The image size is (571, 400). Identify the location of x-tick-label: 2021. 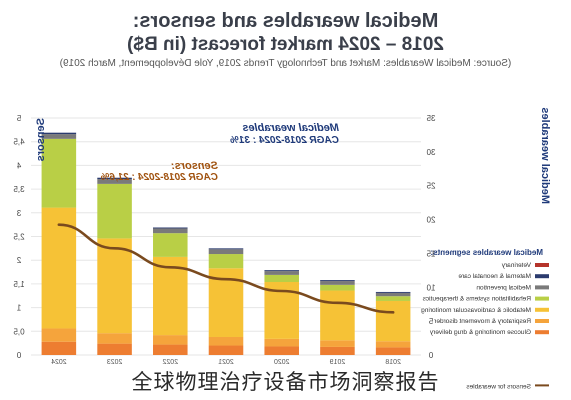
(226, 362).